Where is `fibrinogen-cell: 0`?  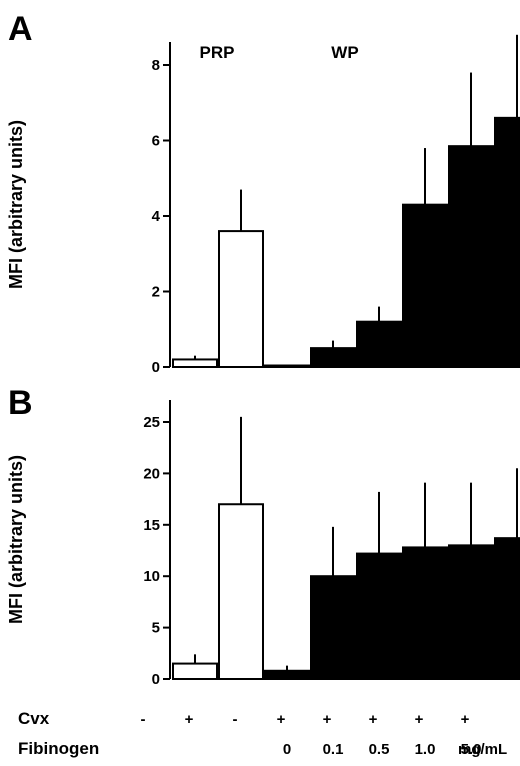 fibrinogen-cell: 0 is located at coordinates (287, 749).